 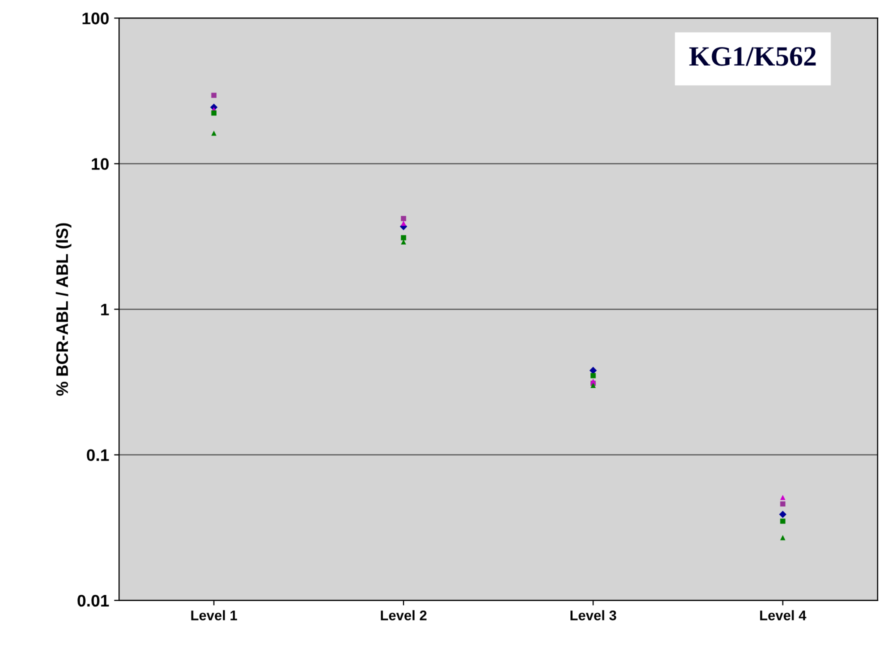 I want to click on y-tick-label: 100, so click(x=95, y=18).